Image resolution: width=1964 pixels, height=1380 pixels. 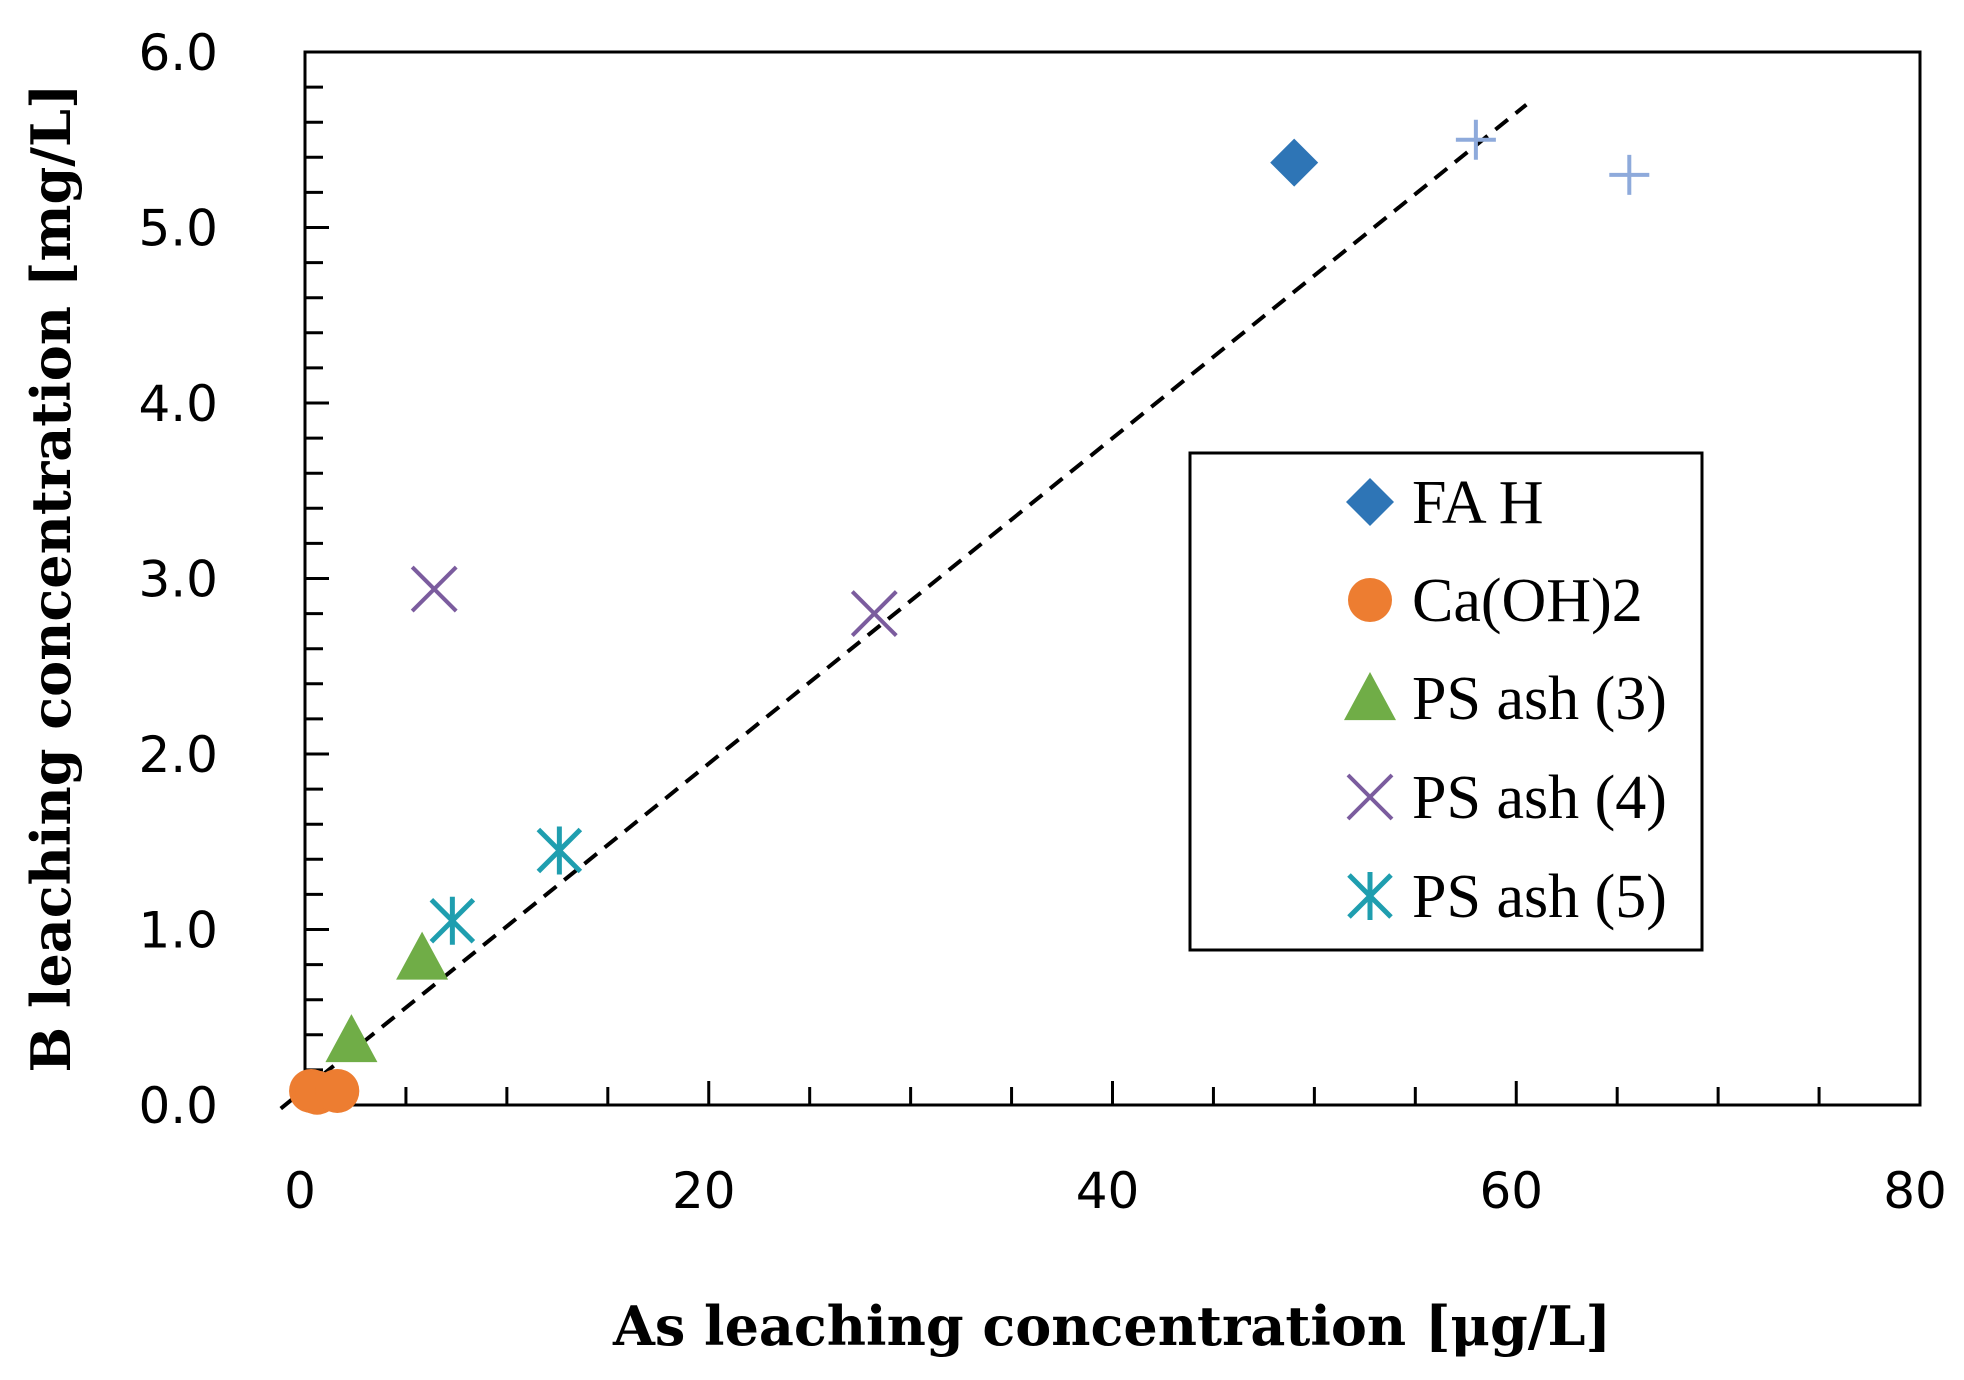 I want to click on y-tick-label: 3.0, so click(x=178, y=580).